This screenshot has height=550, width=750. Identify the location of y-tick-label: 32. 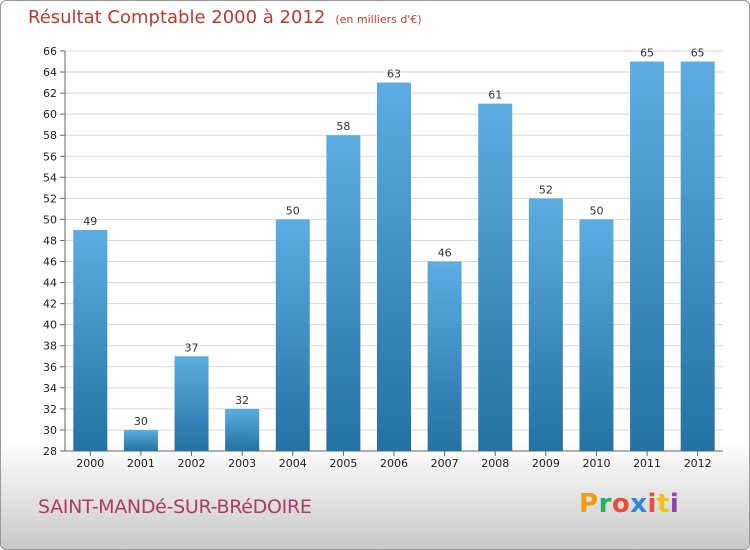
(50, 409).